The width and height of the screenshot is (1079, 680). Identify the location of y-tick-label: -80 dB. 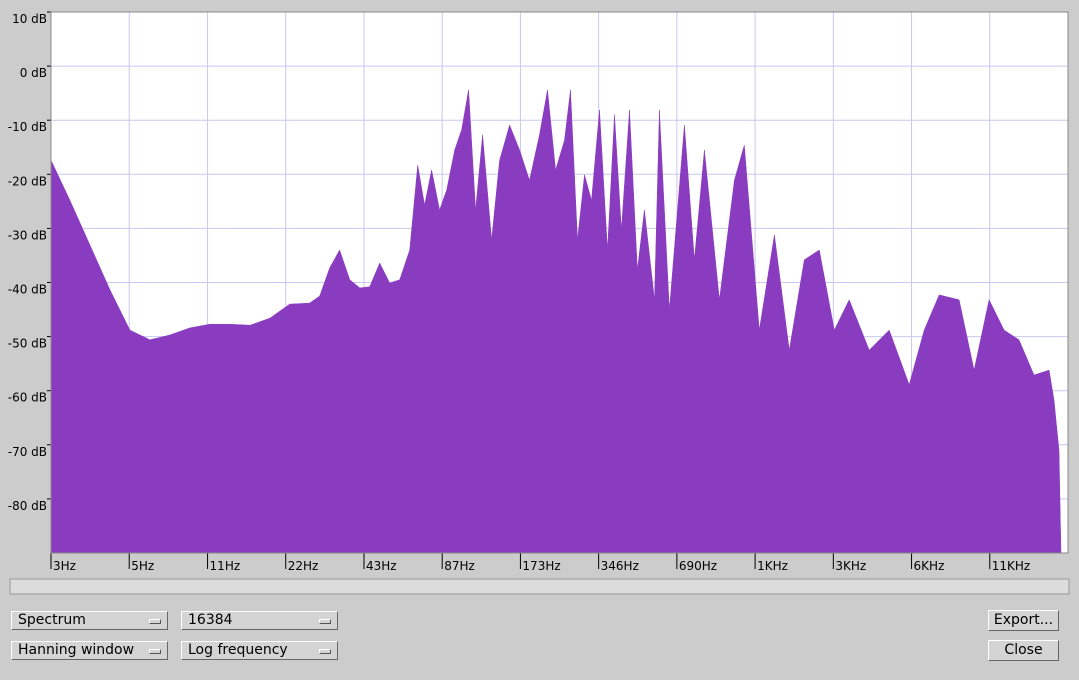
(27, 506).